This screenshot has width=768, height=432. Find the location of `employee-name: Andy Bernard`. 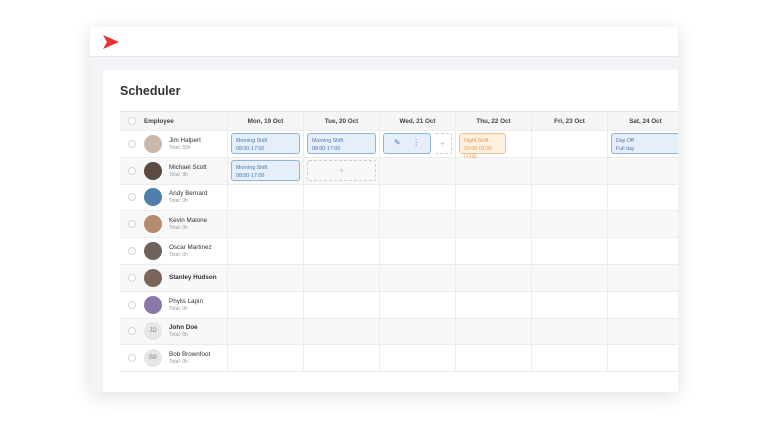

employee-name: Andy Bernard is located at coordinates (188, 194).